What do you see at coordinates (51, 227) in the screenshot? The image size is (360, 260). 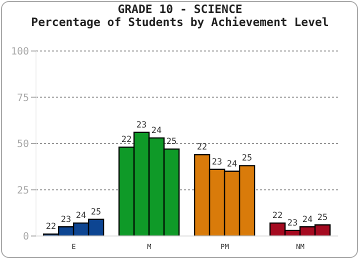 I see `series-label: 22` at bounding box center [51, 227].